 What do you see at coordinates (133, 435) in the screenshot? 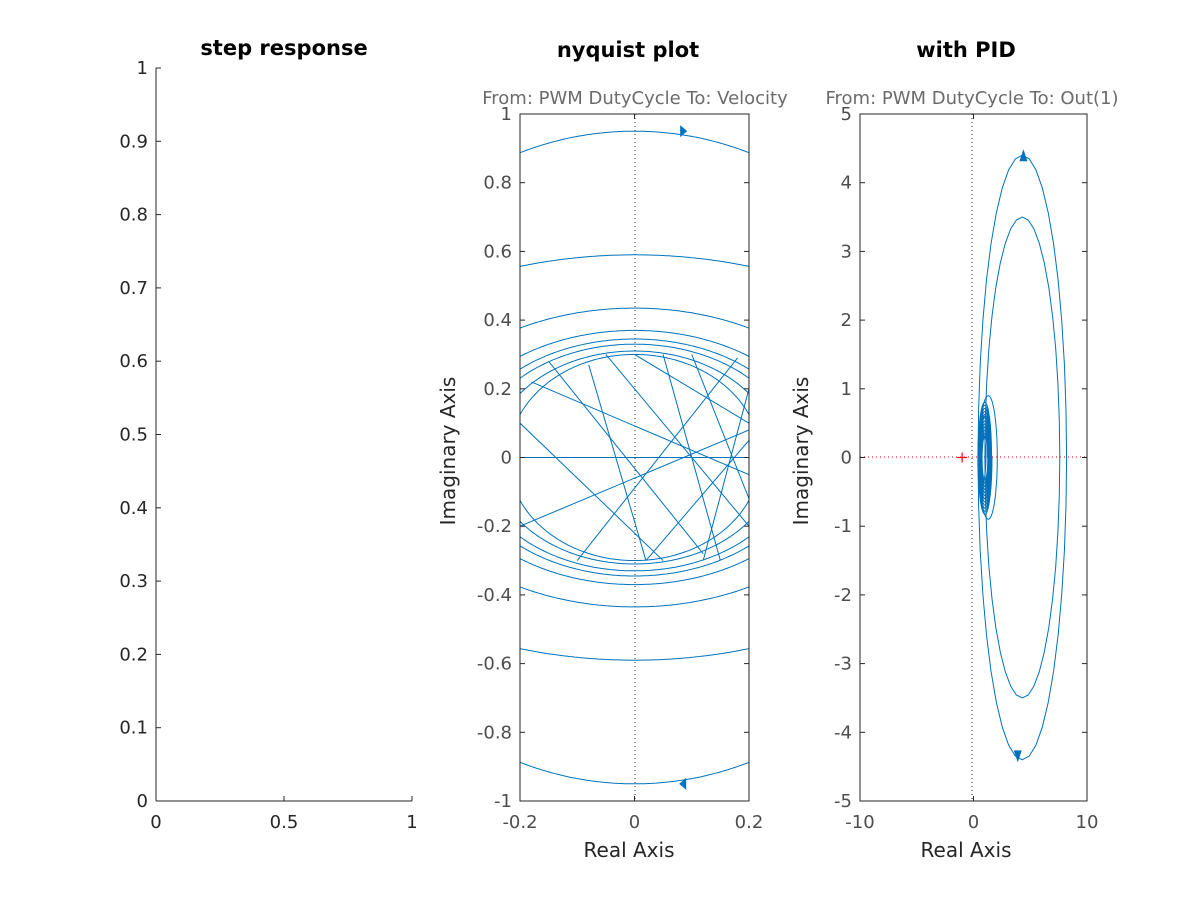
I see `y-tick-label: 0.5` at bounding box center [133, 435].